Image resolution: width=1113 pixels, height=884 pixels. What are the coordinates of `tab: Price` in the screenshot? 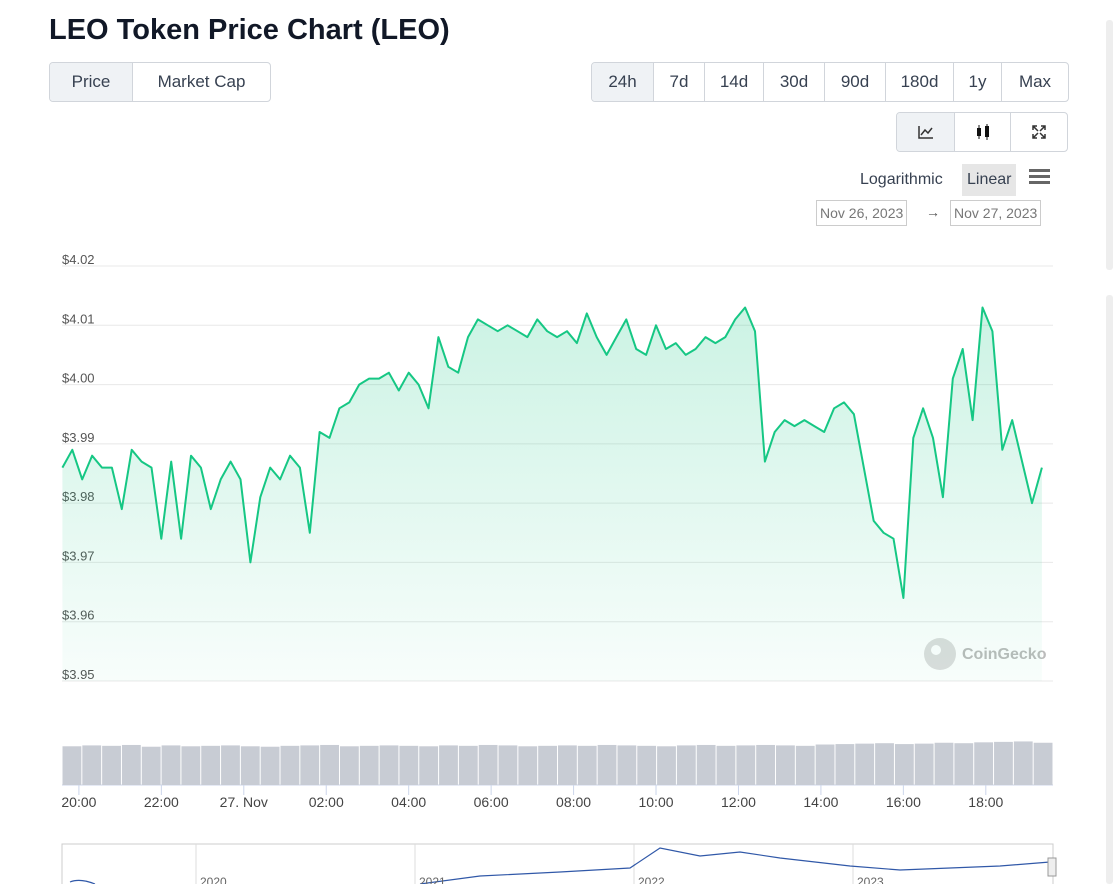 It's located at (91, 82).